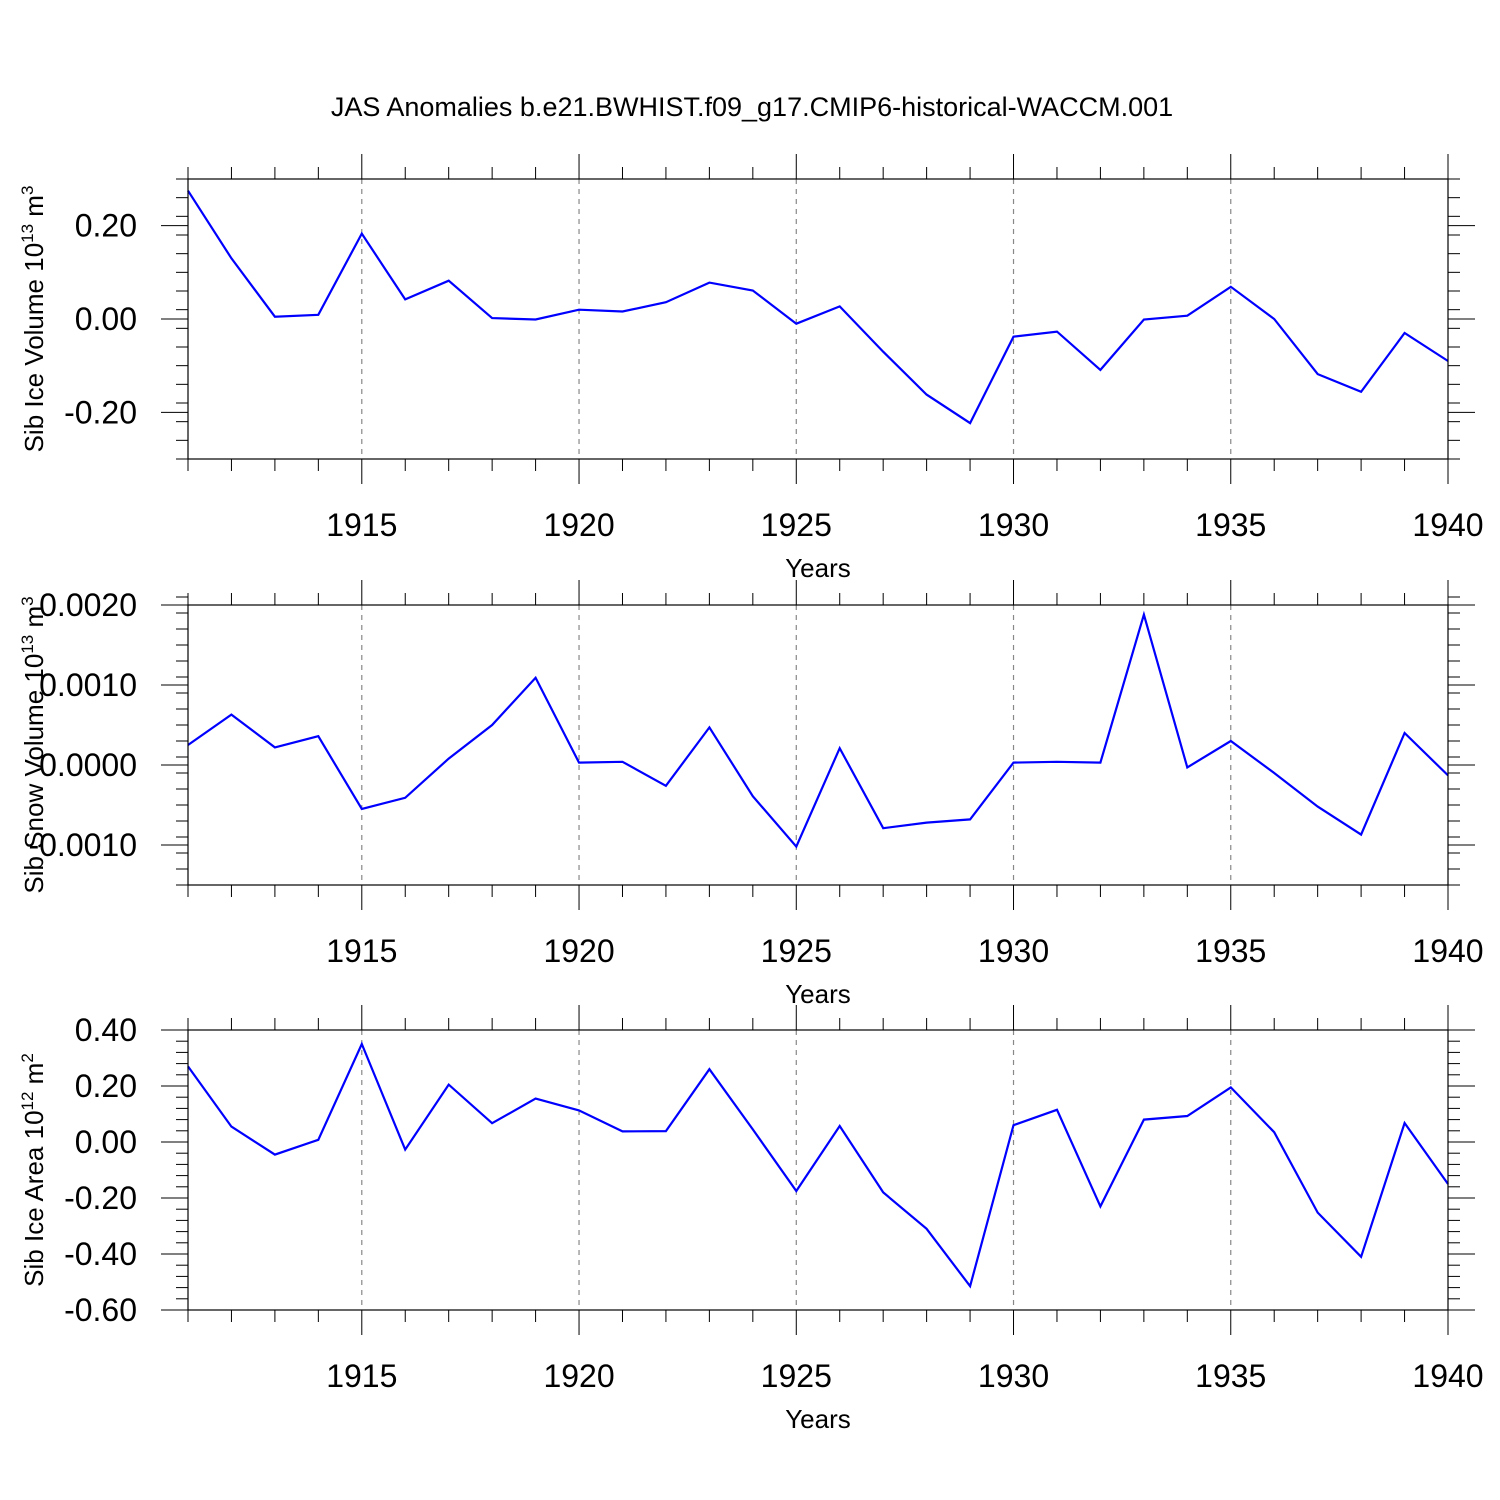 The image size is (1500, 1500). What do you see at coordinates (106, 1030) in the screenshot?
I see `y-tick-label: 0.40` at bounding box center [106, 1030].